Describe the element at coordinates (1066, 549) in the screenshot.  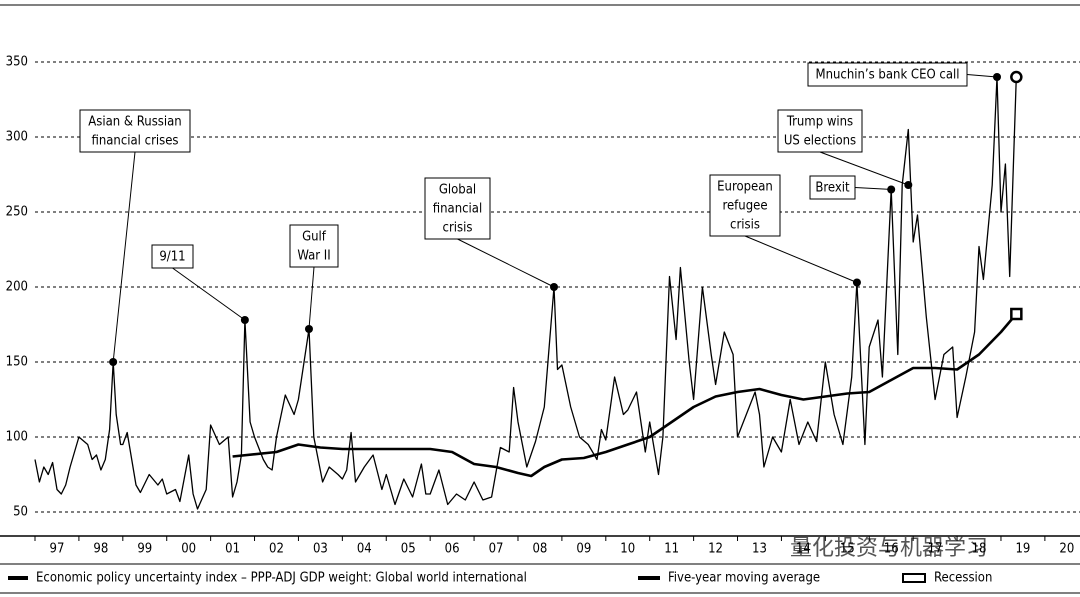
I see `x-tick-label: 20` at that location.